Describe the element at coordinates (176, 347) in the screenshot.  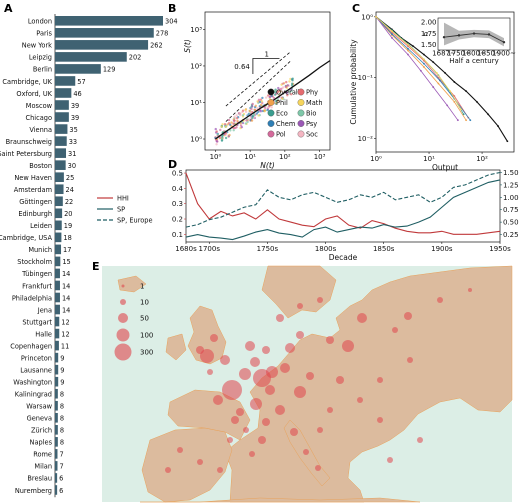
I see `map-landmass` at that location.